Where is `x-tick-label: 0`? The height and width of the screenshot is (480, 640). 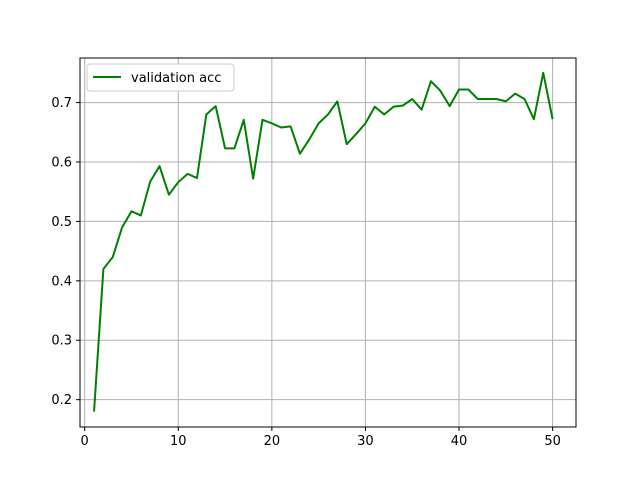 x-tick-label: 0 is located at coordinates (85, 441).